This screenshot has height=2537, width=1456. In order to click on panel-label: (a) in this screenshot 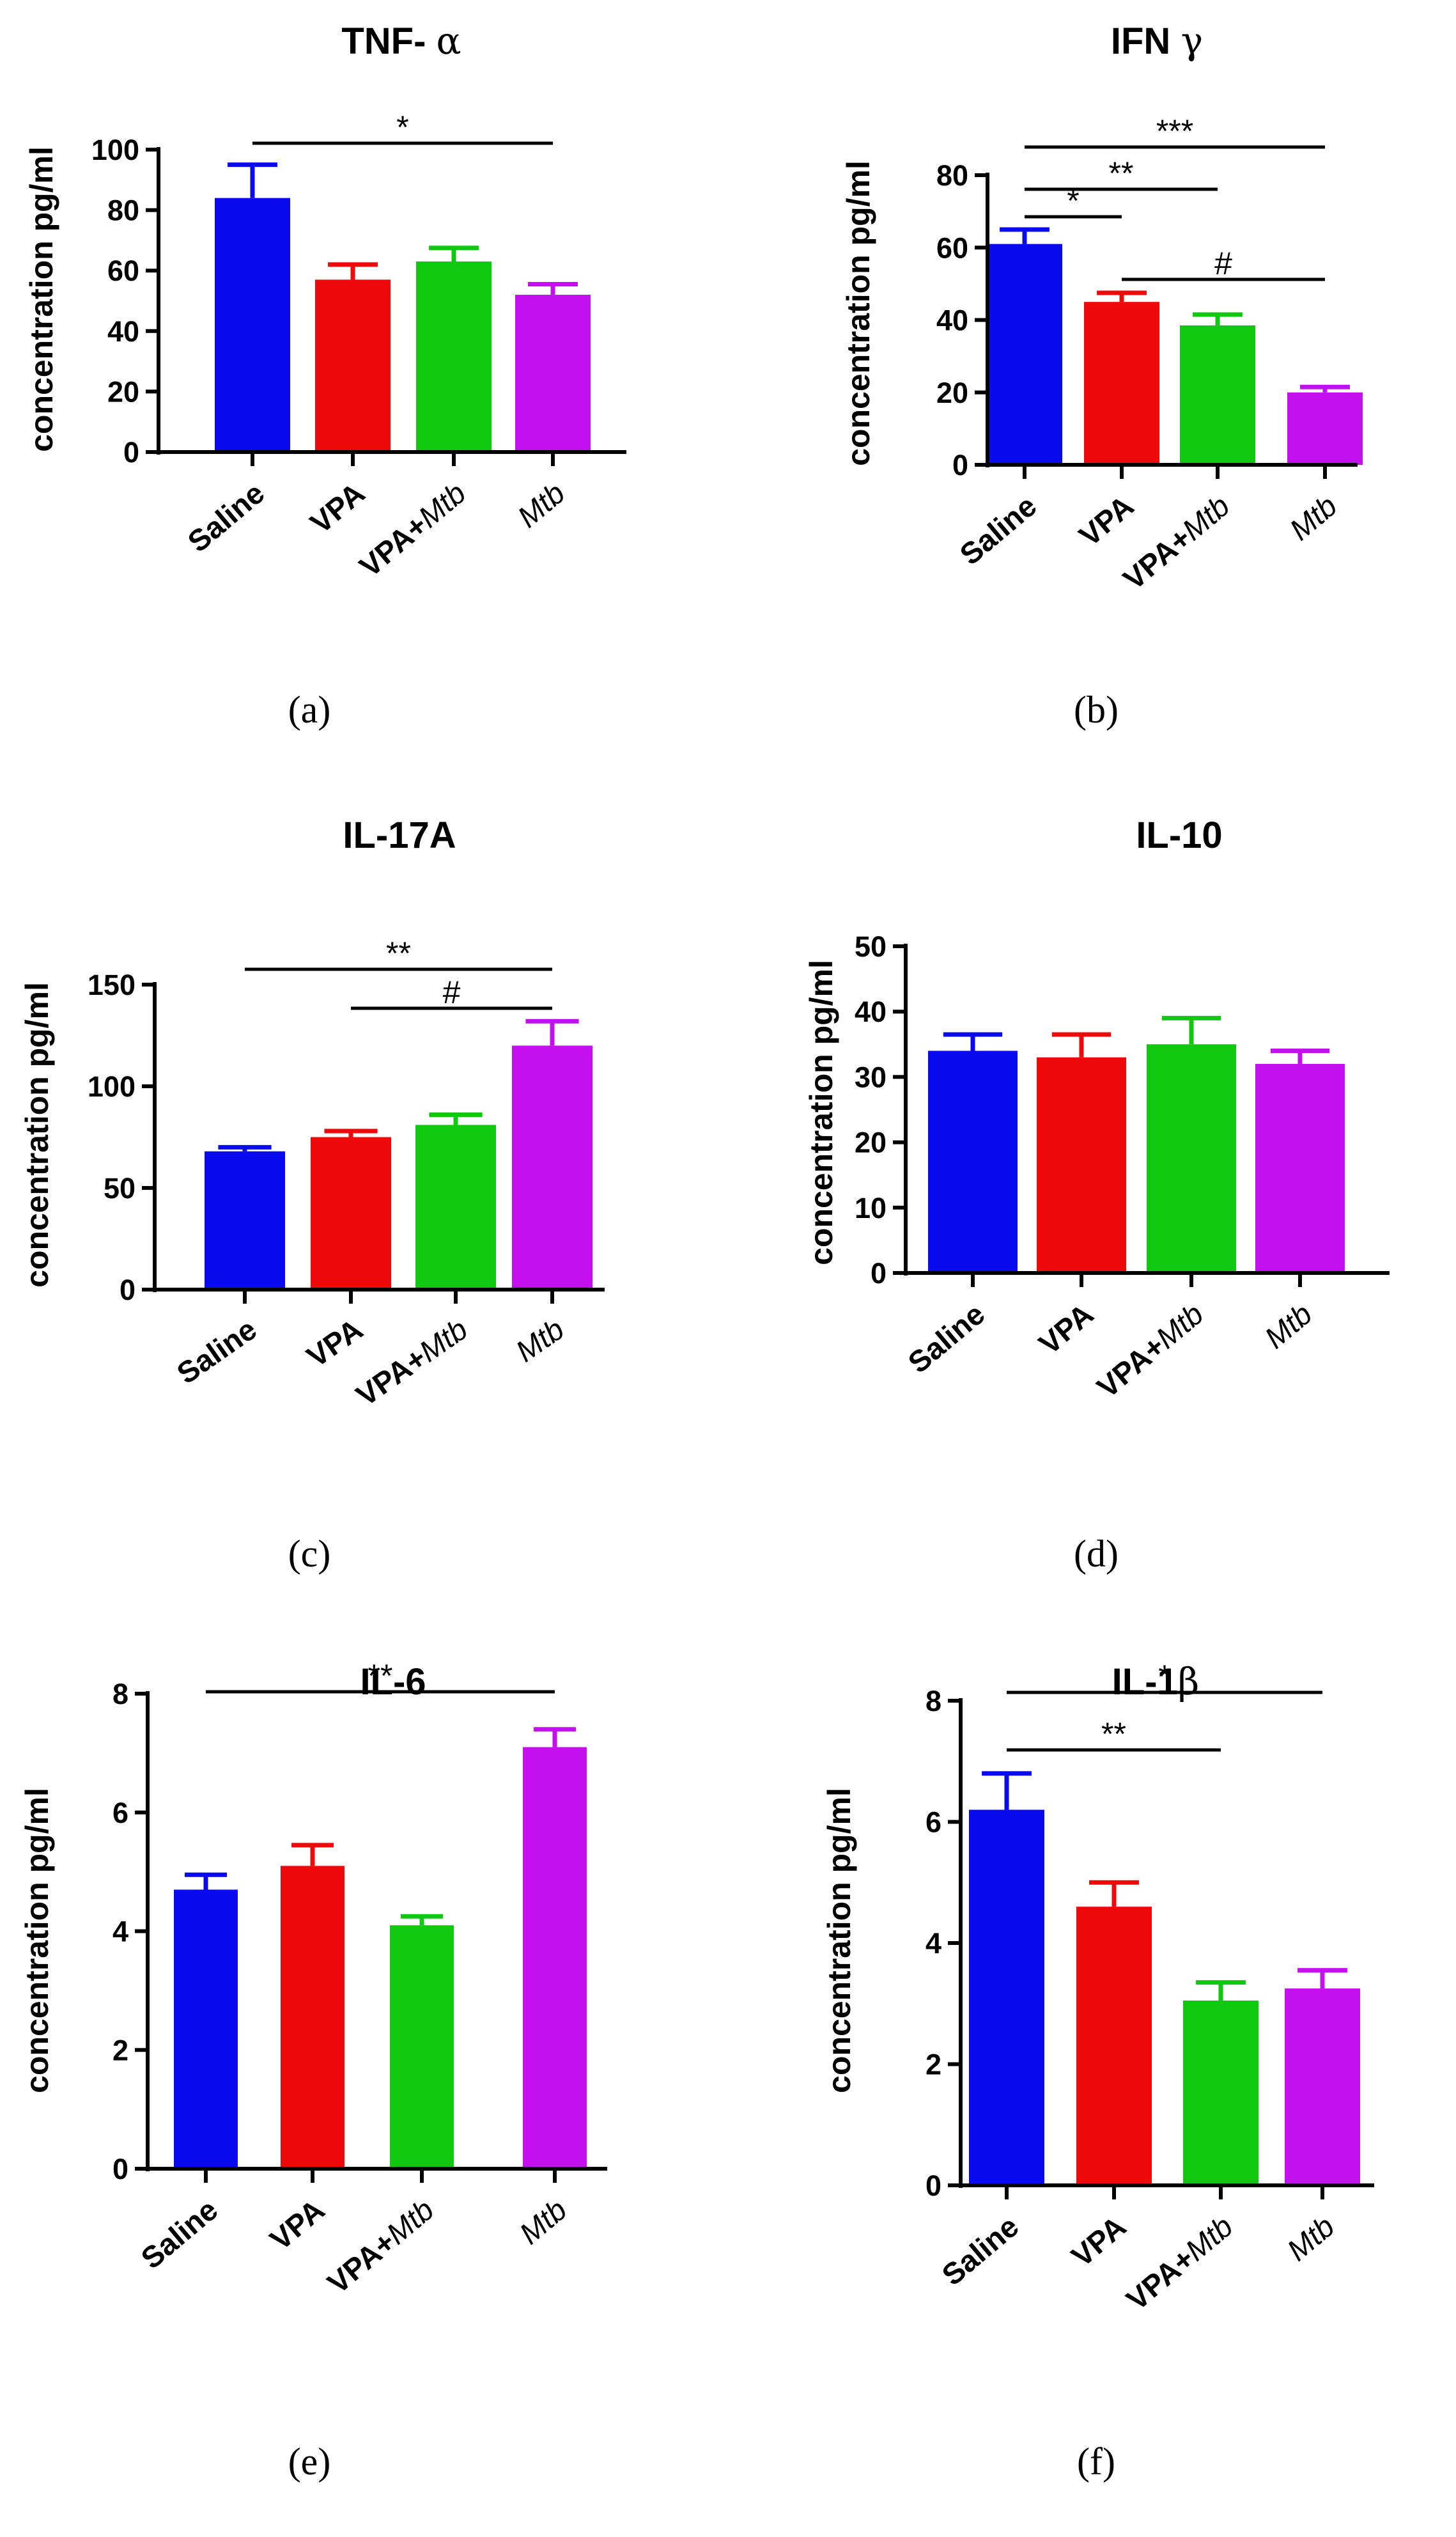, I will do `click(309, 710)`.